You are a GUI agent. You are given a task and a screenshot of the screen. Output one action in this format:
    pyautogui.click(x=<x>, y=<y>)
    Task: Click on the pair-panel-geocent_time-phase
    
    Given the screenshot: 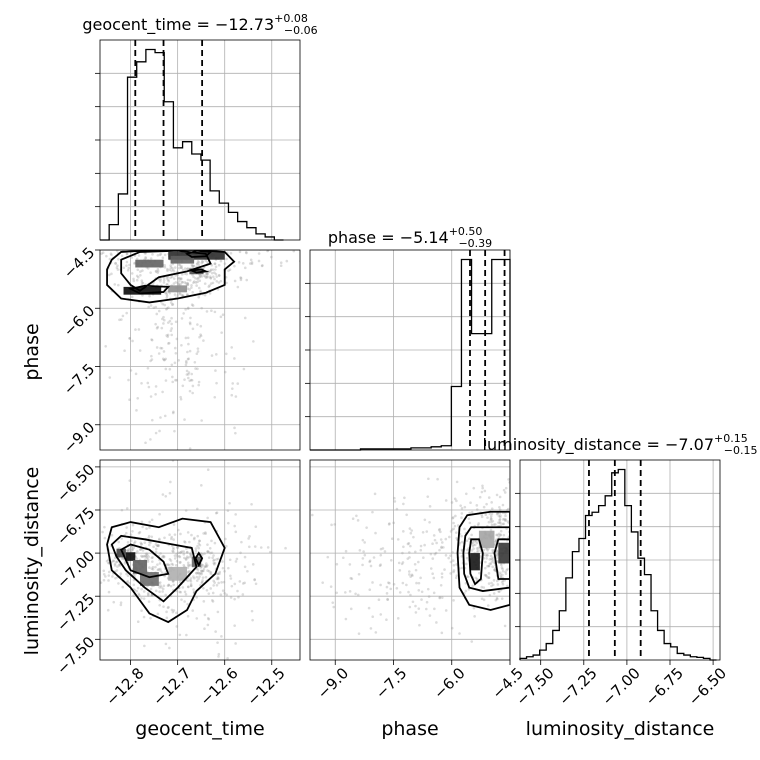 What is the action you would take?
    pyautogui.click(x=197, y=348)
    